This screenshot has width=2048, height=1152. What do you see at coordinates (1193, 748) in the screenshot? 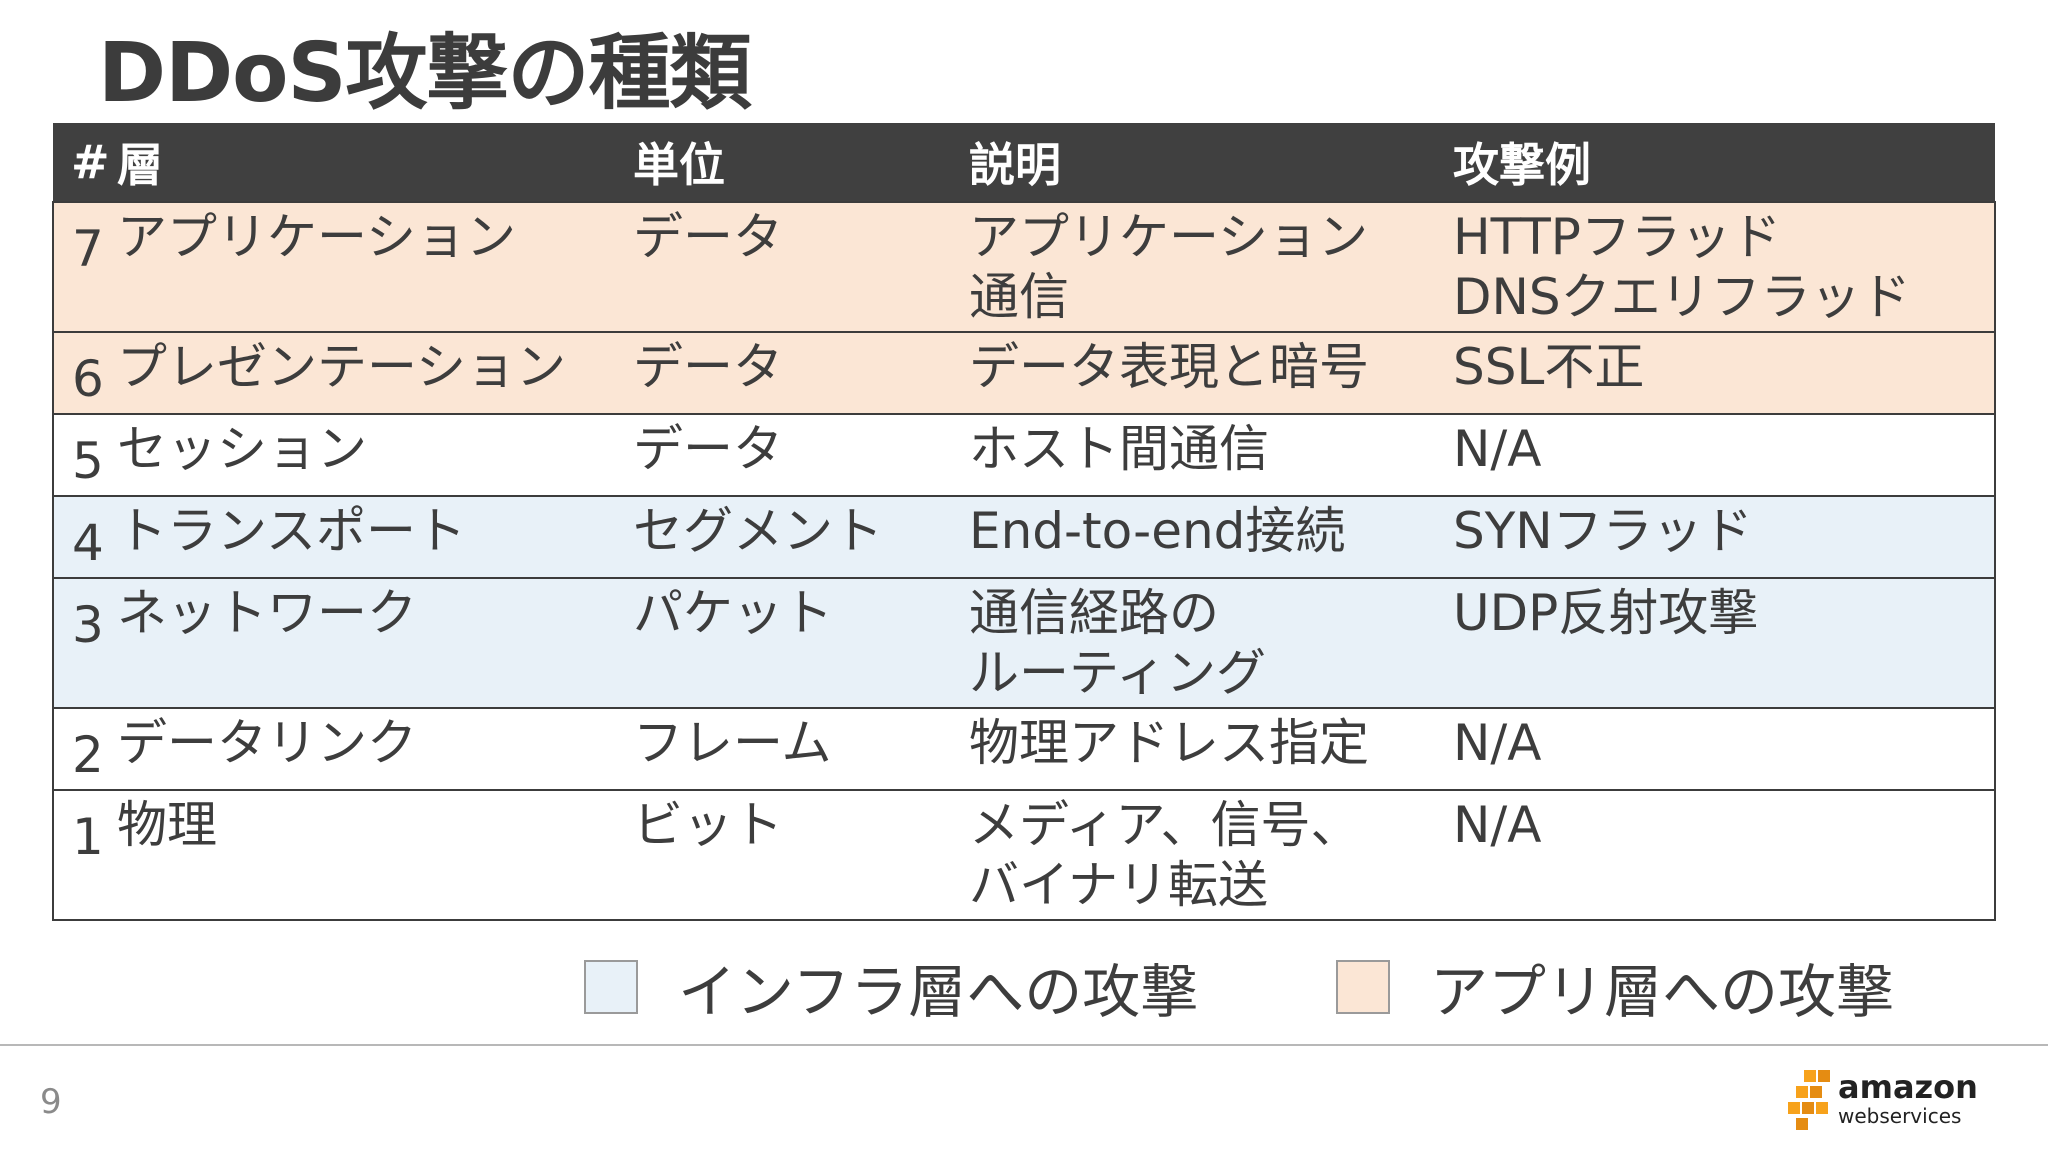
I see `row-description: 物理アドレス指定` at bounding box center [1193, 748].